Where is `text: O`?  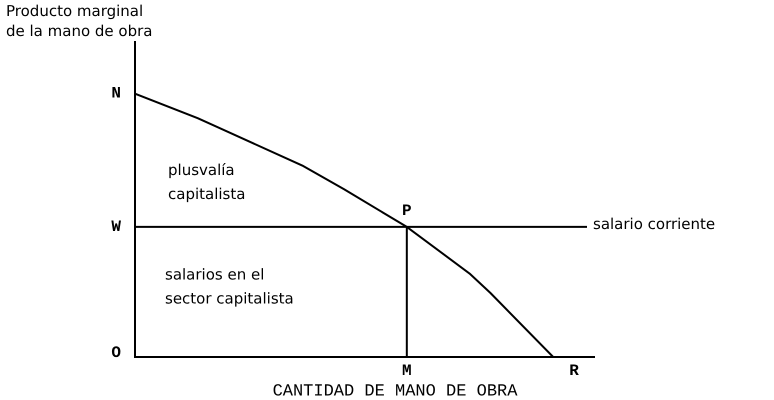 text: O is located at coordinates (116, 353).